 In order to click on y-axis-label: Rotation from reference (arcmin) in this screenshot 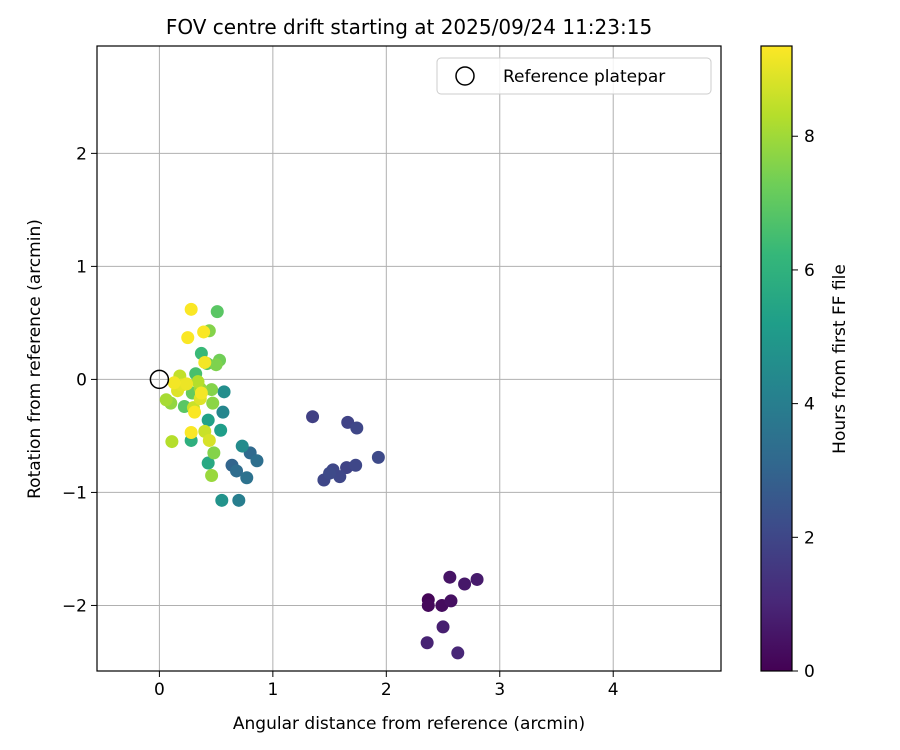, I will do `click(35, 359)`.